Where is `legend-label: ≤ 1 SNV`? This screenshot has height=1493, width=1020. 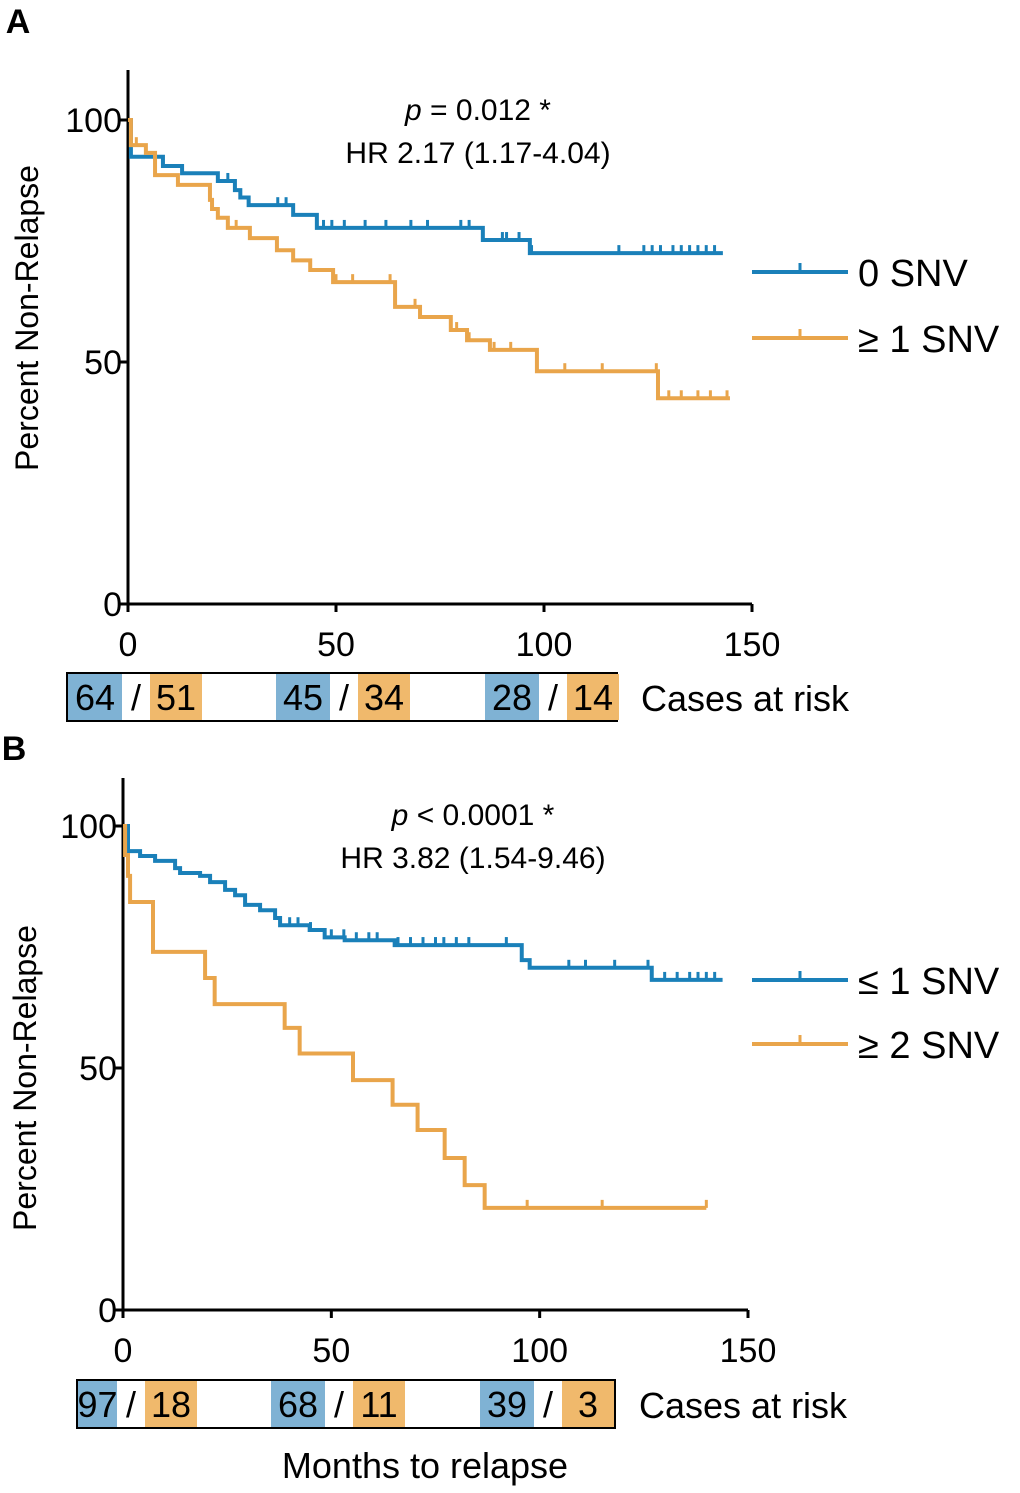 legend-label: ≤ 1 SNV is located at coordinates (929, 982).